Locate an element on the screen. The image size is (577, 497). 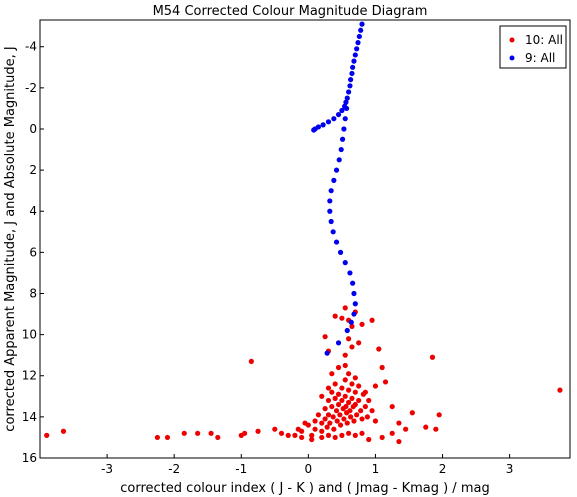
y-tick-label: 14 is located at coordinates (29, 417).